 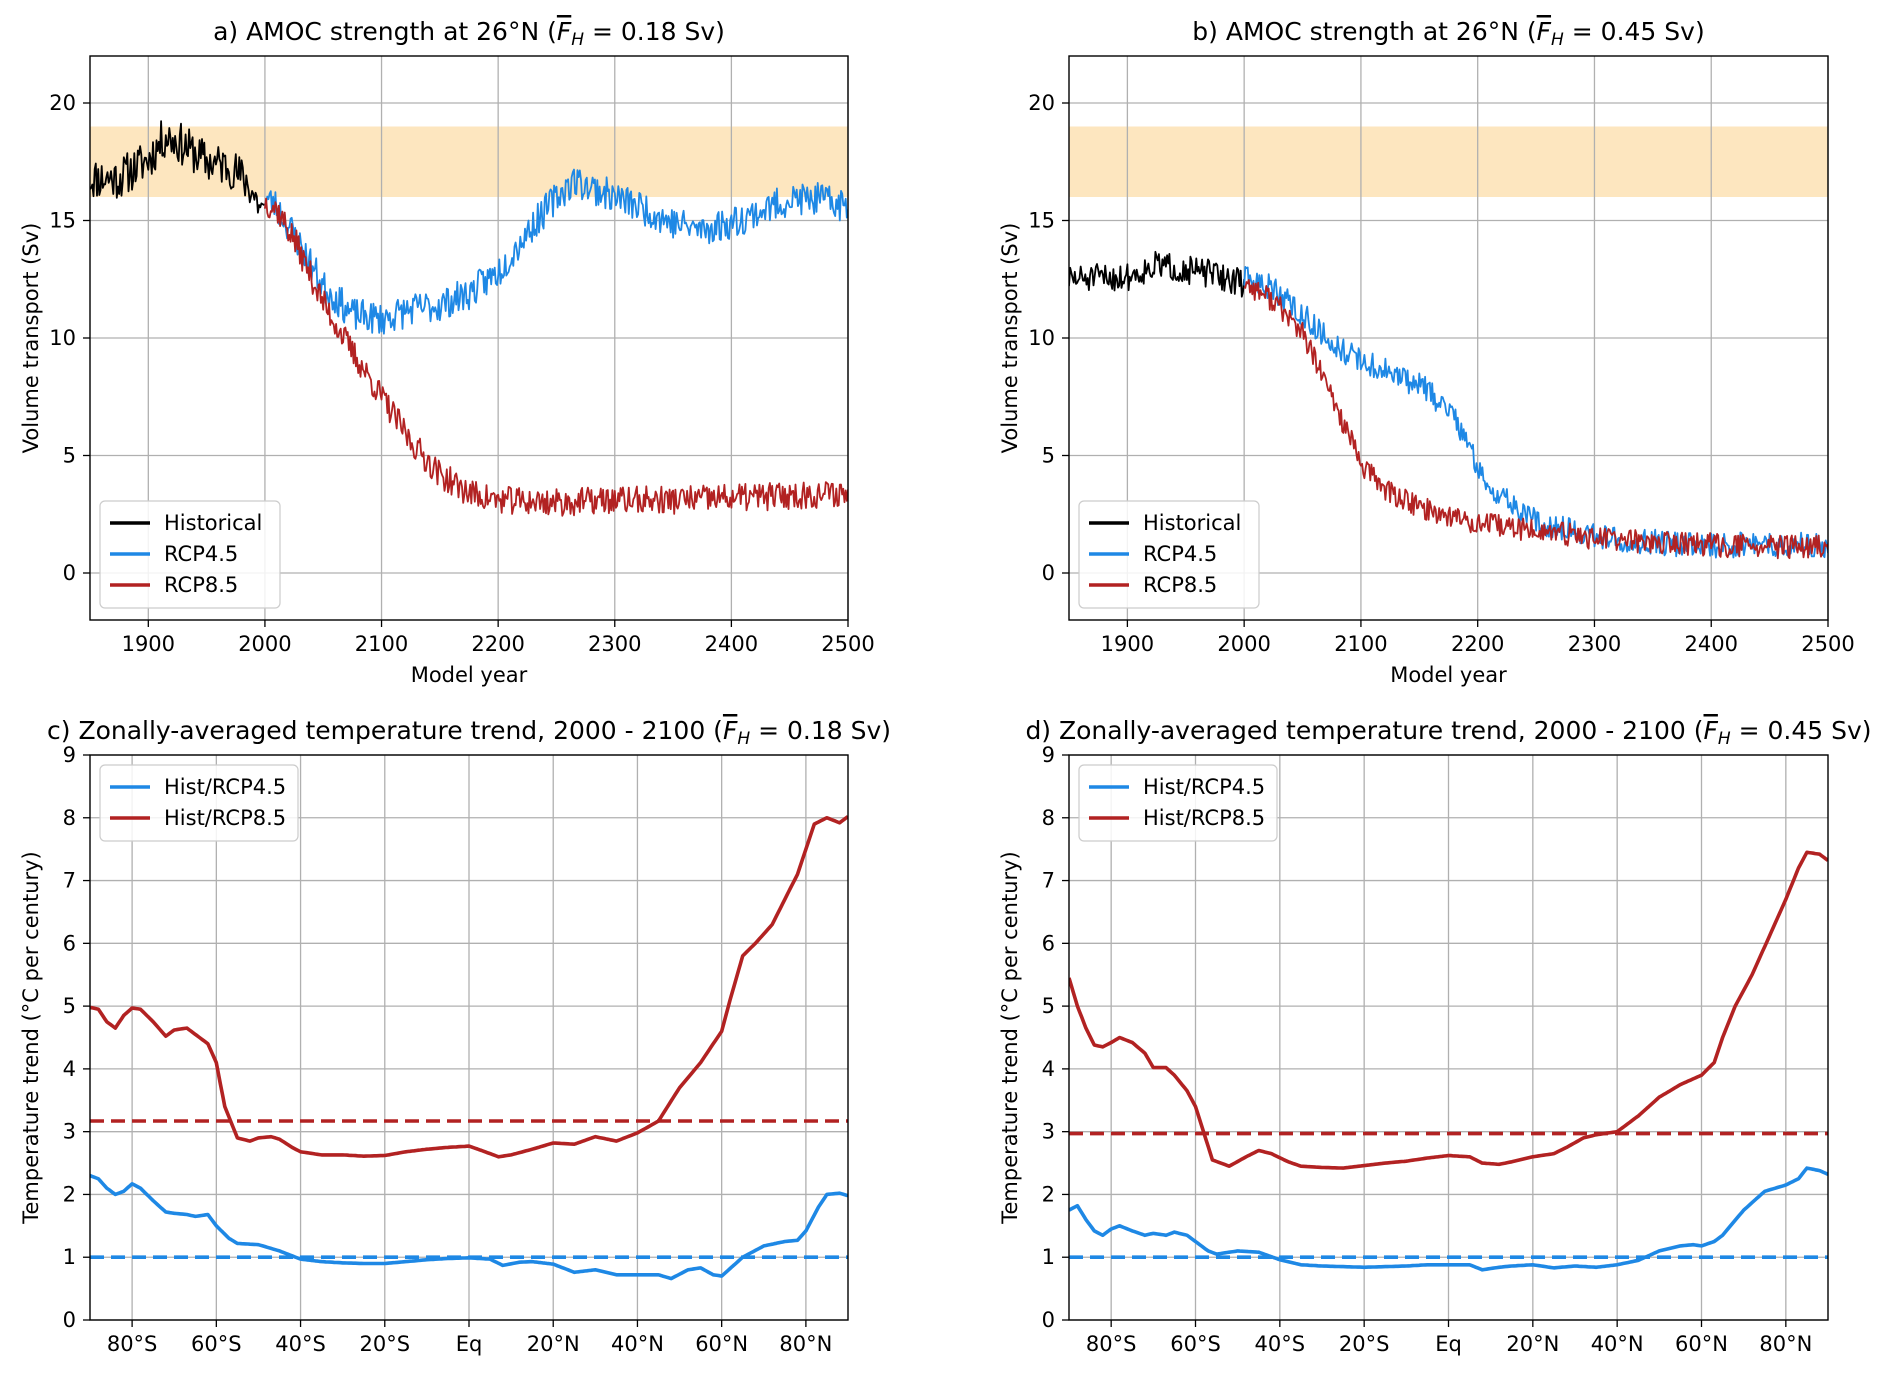 I want to click on y-axis-label: Temperature trend (°C per century), so click(x=1010, y=1038).